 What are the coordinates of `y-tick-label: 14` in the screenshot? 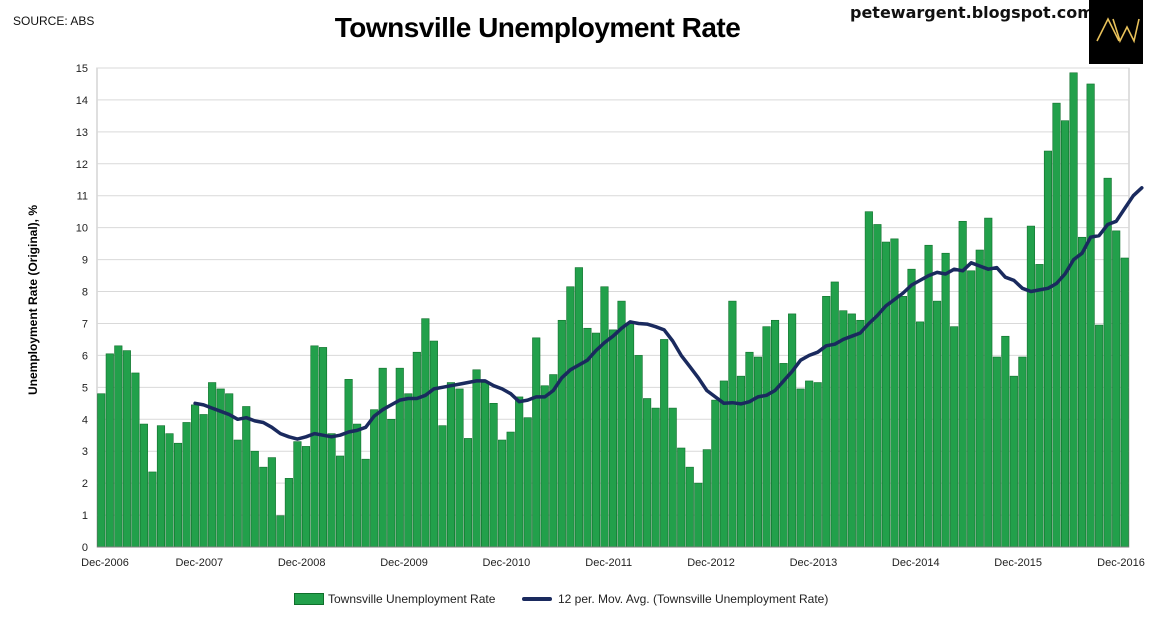 It's located at (82, 101).